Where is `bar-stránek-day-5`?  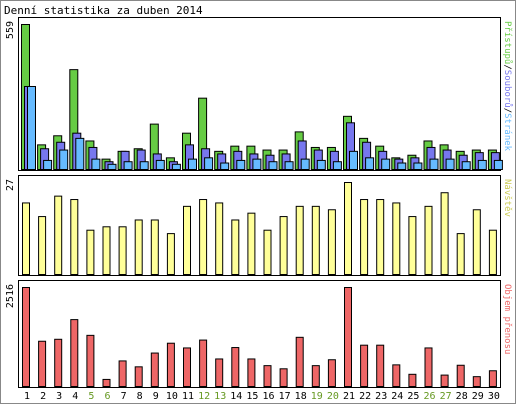 bar-stránek-day-5 is located at coordinates (96, 164).